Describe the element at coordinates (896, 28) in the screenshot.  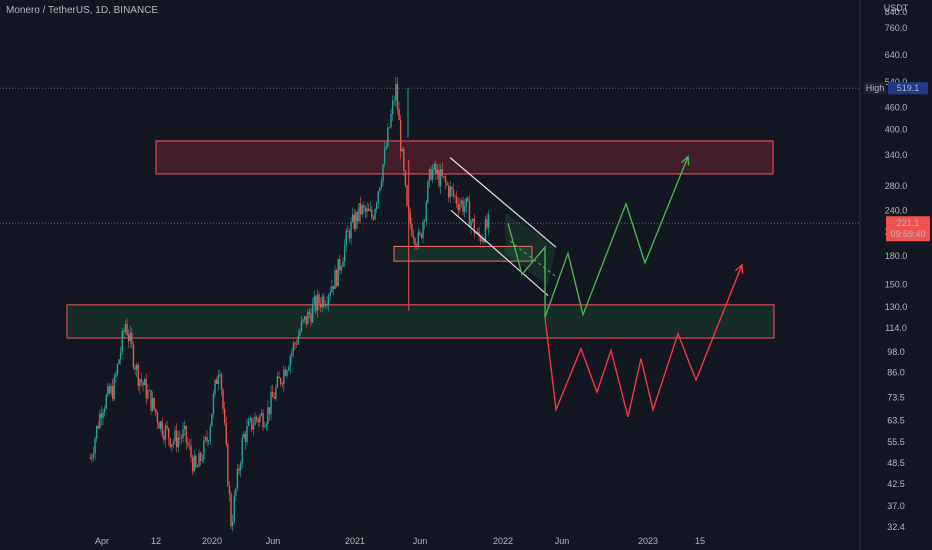
I see `y-tick-label: 760.0` at that location.